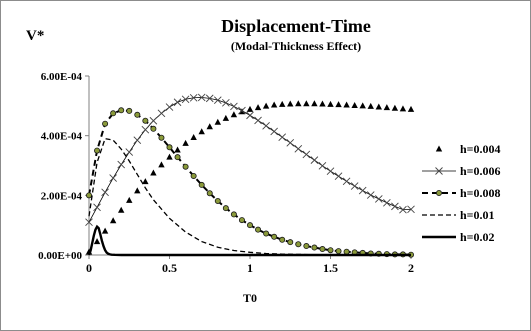 The width and height of the screenshot is (531, 331). I want to click on x-tick-label: 1, so click(250, 268).